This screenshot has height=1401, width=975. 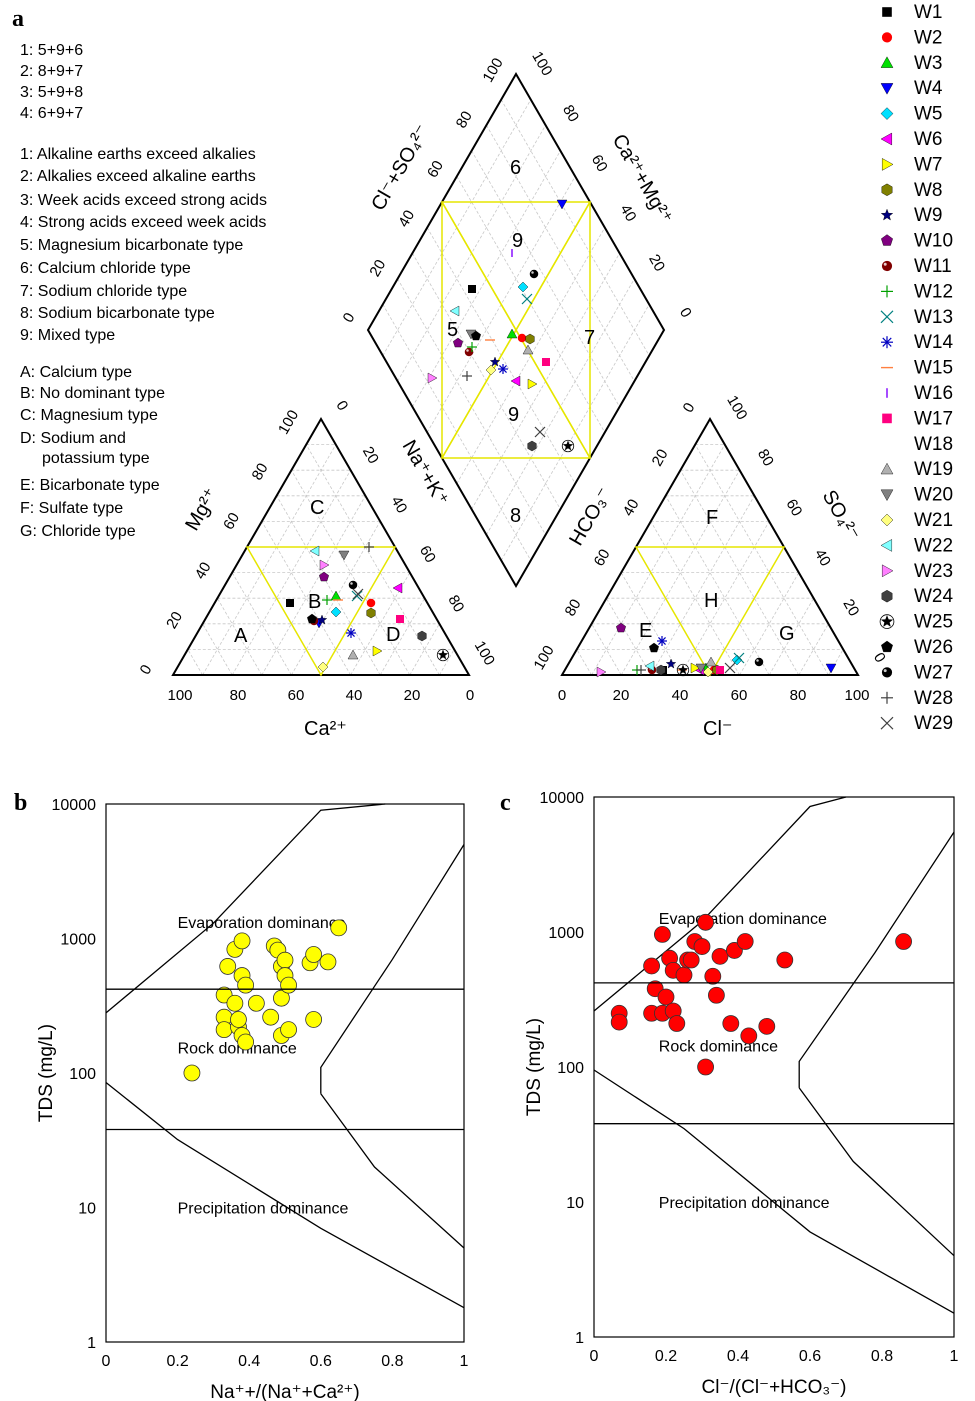 I want to click on legend-label: W19, so click(x=933, y=469).